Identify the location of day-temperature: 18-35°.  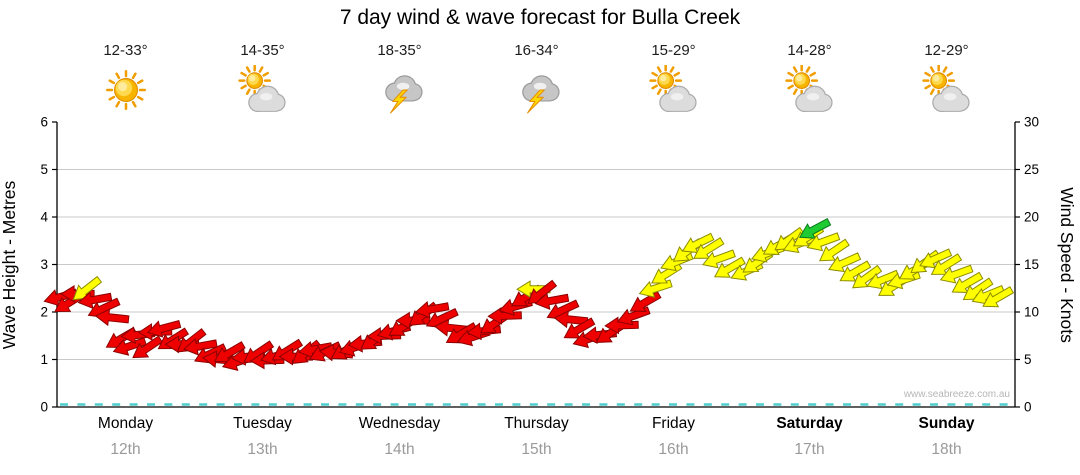
(399, 50).